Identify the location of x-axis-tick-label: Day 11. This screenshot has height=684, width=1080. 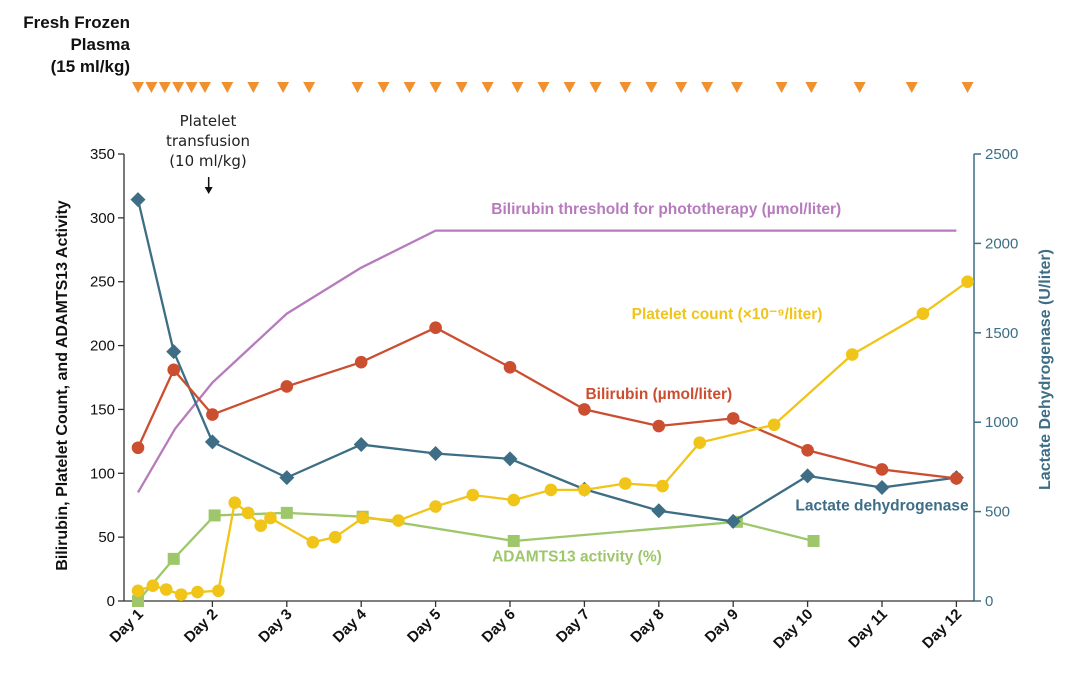
(868, 629).